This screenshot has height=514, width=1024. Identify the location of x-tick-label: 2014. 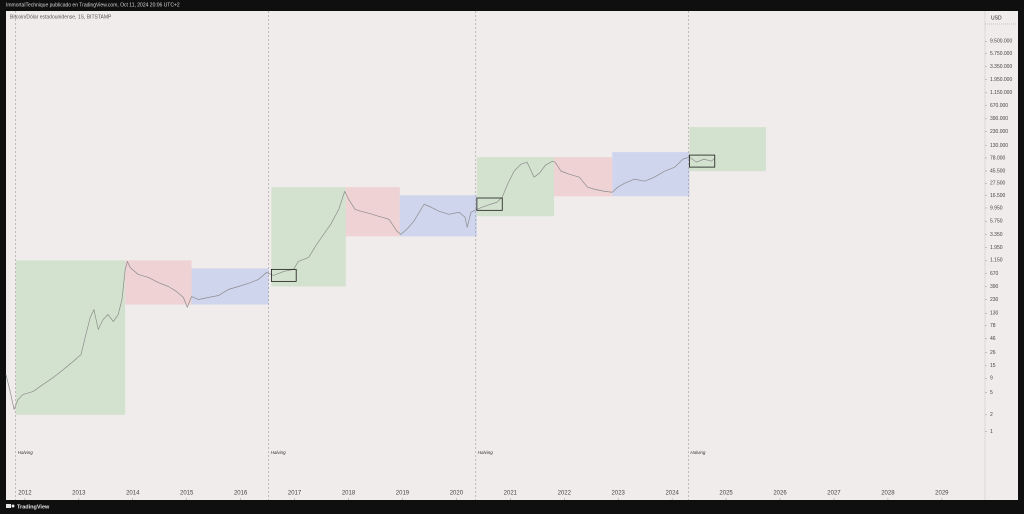
(133, 494).